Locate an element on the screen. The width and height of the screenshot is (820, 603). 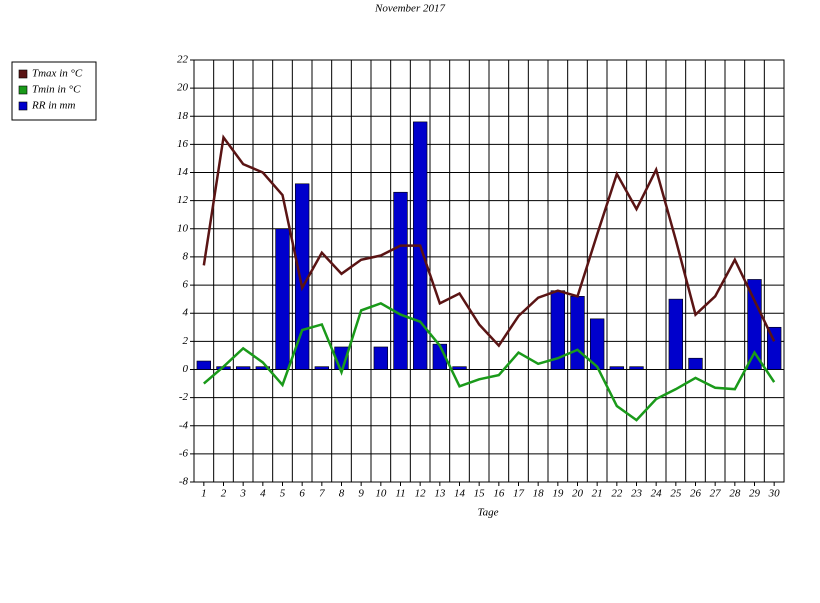
y-tick-label: 10 is located at coordinates (183, 228).